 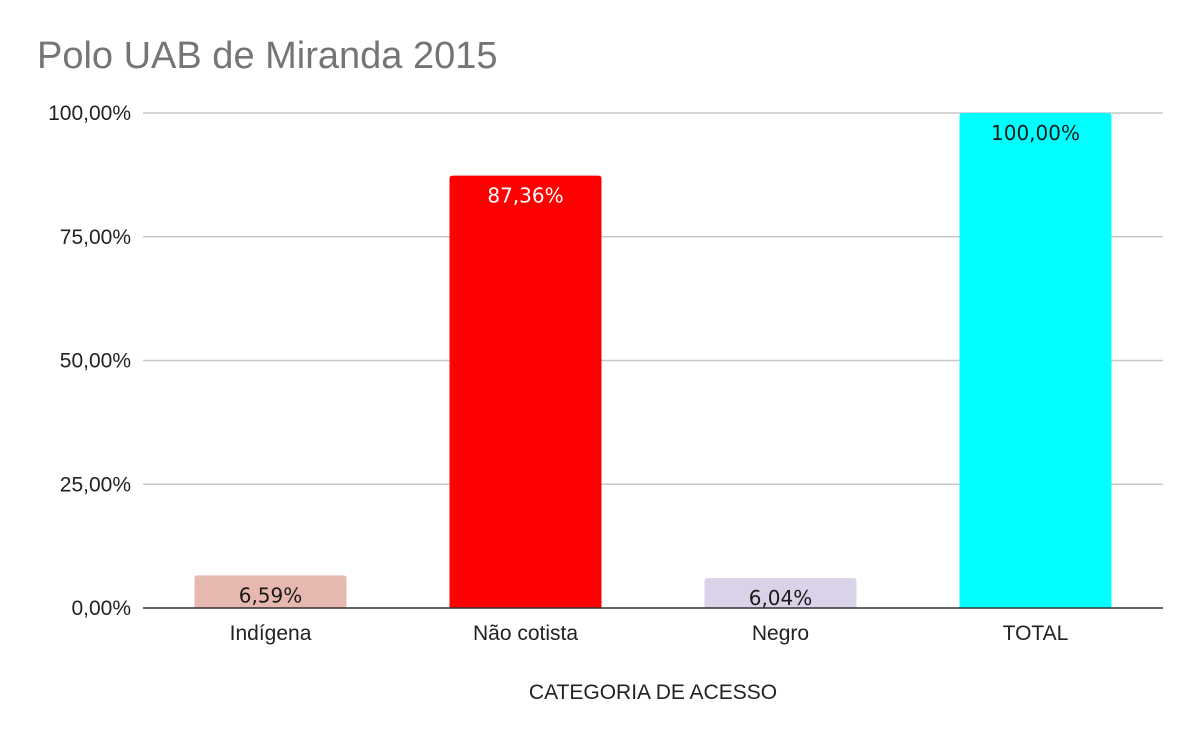 What do you see at coordinates (781, 598) in the screenshot?
I see `data-label: 6,04%` at bounding box center [781, 598].